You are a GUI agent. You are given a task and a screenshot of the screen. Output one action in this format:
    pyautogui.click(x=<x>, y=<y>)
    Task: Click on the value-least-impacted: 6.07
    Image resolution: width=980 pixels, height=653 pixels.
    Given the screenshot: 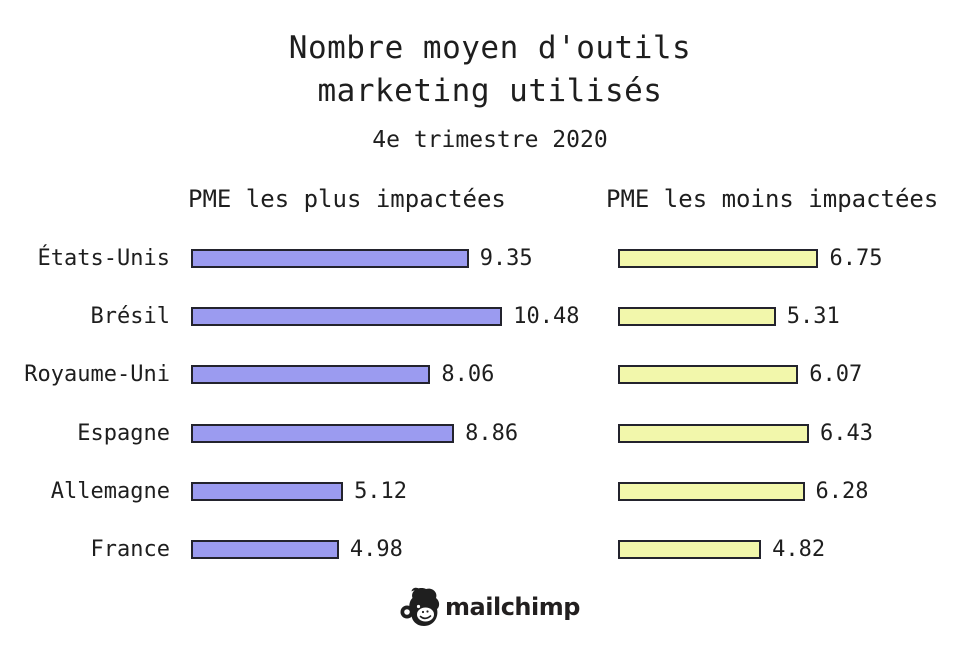 What is the action you would take?
    pyautogui.click(x=836, y=375)
    